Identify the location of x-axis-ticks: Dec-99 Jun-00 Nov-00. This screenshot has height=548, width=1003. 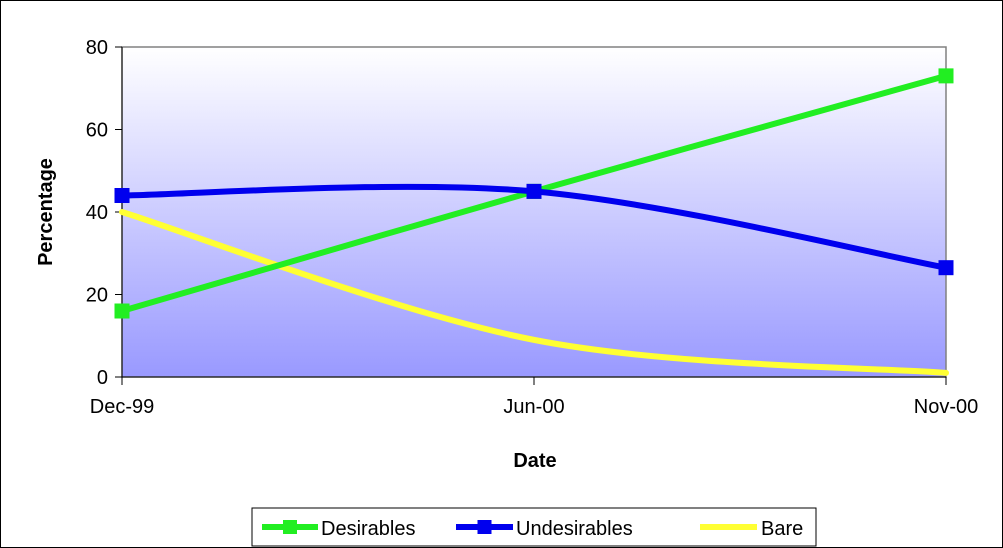
(534, 397).